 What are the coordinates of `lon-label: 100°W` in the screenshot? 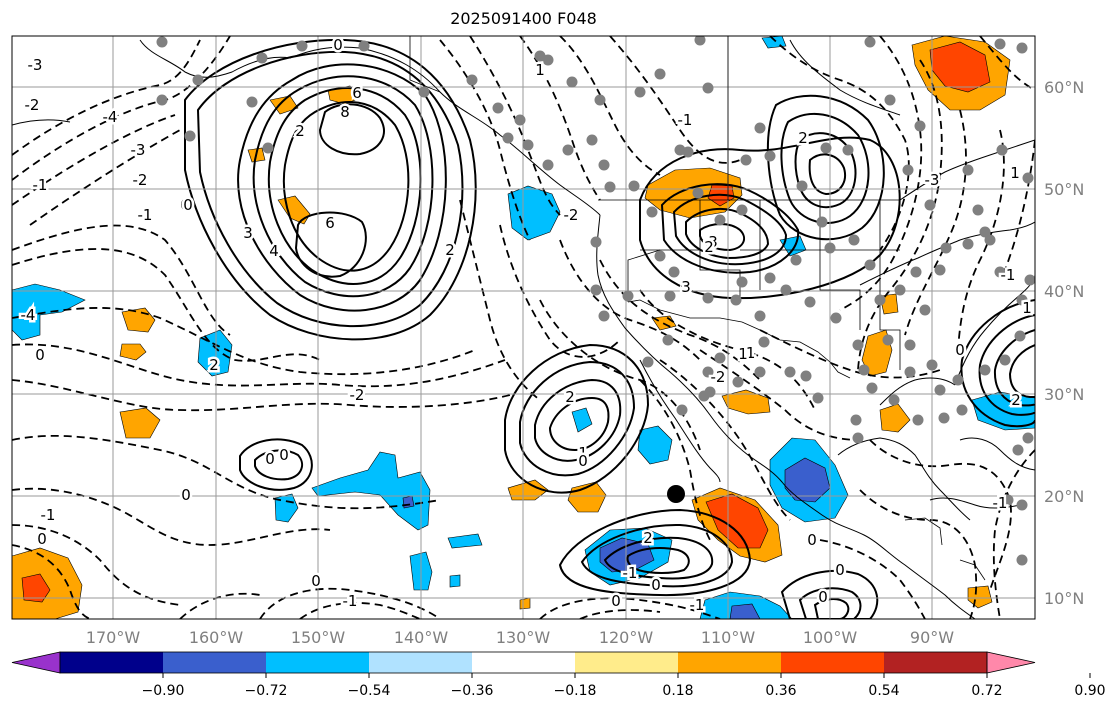 It's located at (830, 637).